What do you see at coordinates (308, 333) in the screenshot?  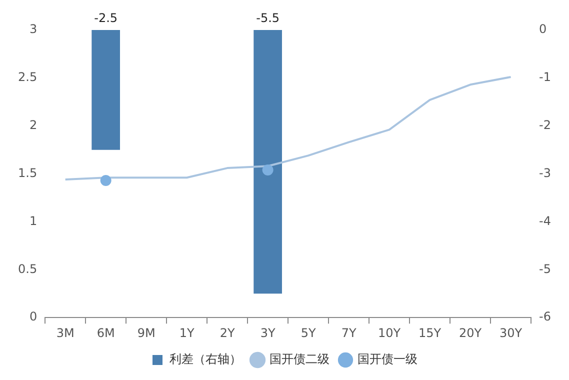 I see `x-tick-label: 5Y` at bounding box center [308, 333].